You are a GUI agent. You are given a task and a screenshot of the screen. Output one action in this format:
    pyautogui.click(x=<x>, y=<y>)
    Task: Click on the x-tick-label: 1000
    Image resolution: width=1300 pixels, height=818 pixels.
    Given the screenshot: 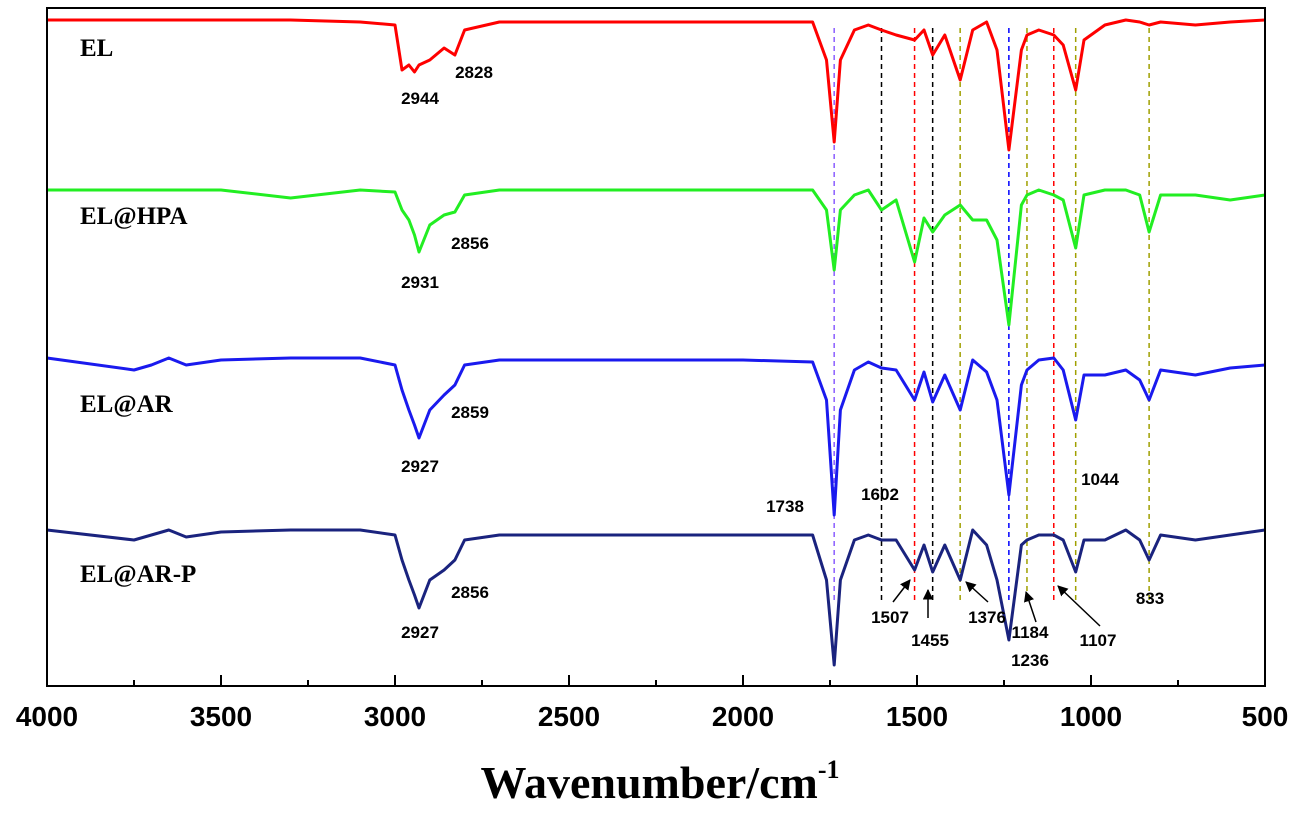 What is the action you would take?
    pyautogui.click(x=1091, y=716)
    